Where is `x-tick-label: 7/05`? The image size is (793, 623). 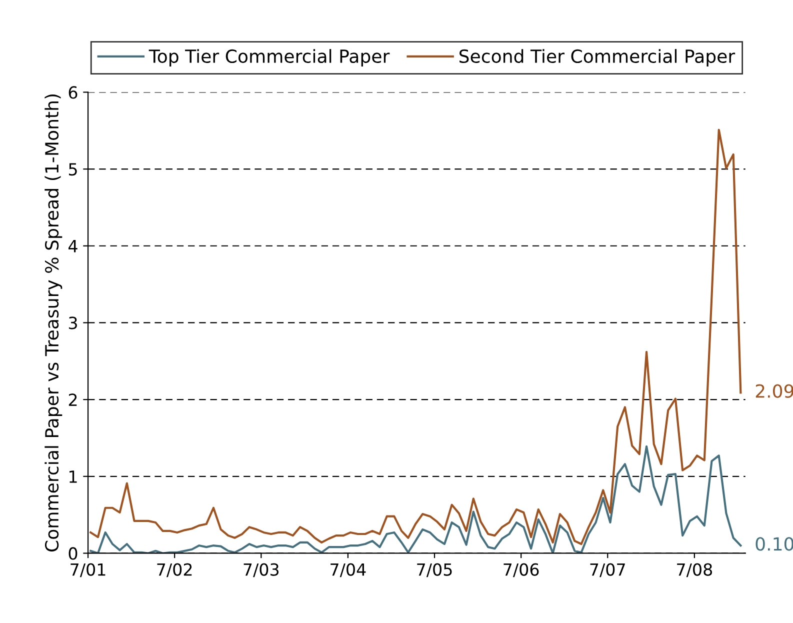 x-tick-label: 7/05 is located at coordinates (434, 570).